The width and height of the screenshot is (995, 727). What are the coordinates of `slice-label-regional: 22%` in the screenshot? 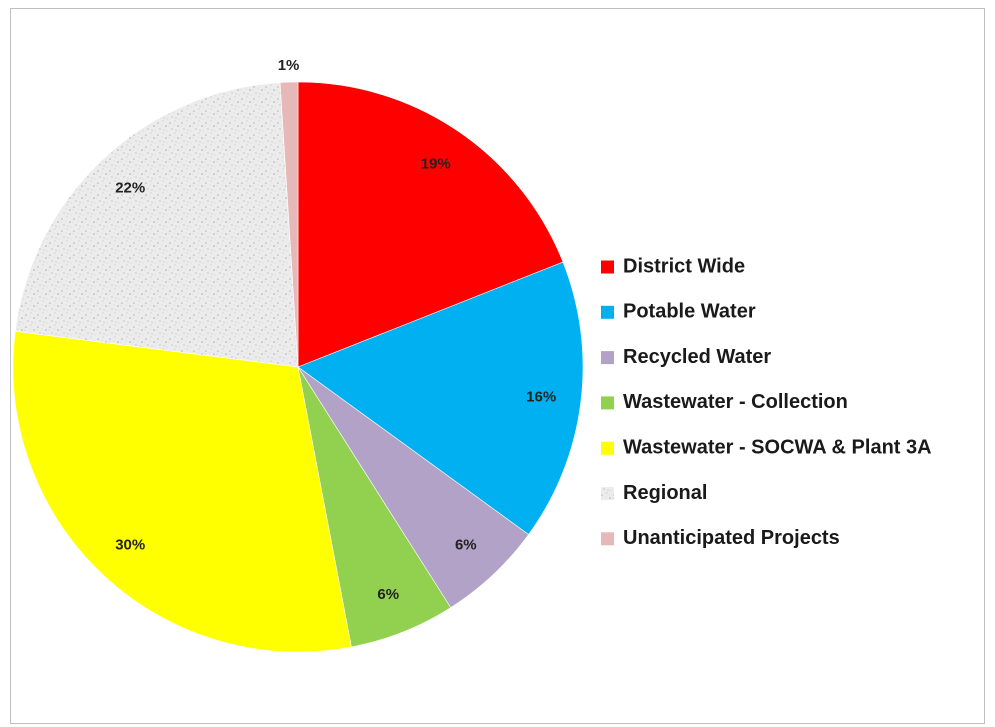 It's located at (130, 187).